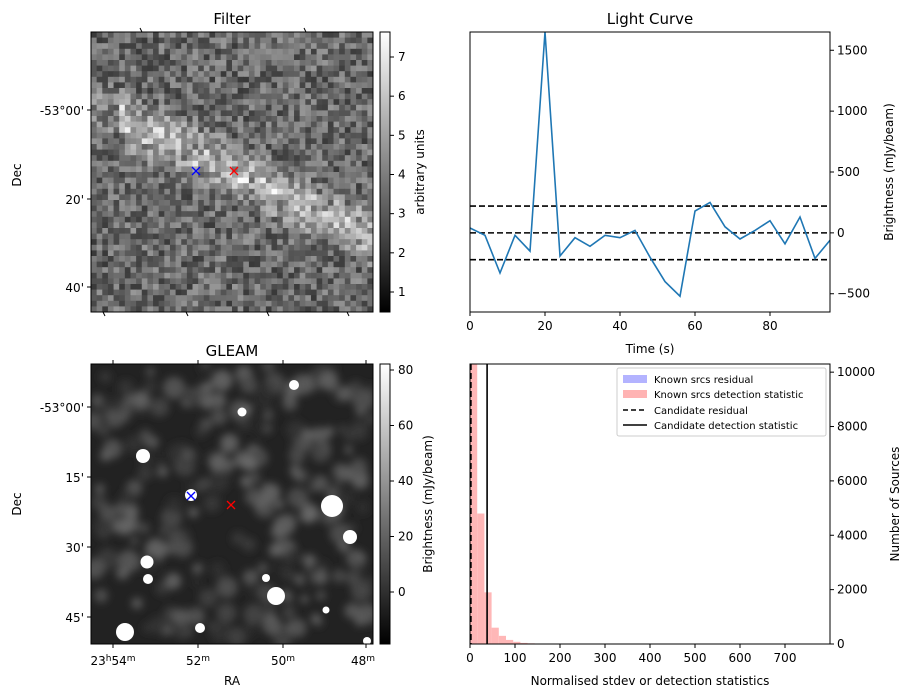 This screenshot has width=913, height=699. Describe the element at coordinates (74, 548) in the screenshot. I see `gleam-ytick-2: 30'` at that location.